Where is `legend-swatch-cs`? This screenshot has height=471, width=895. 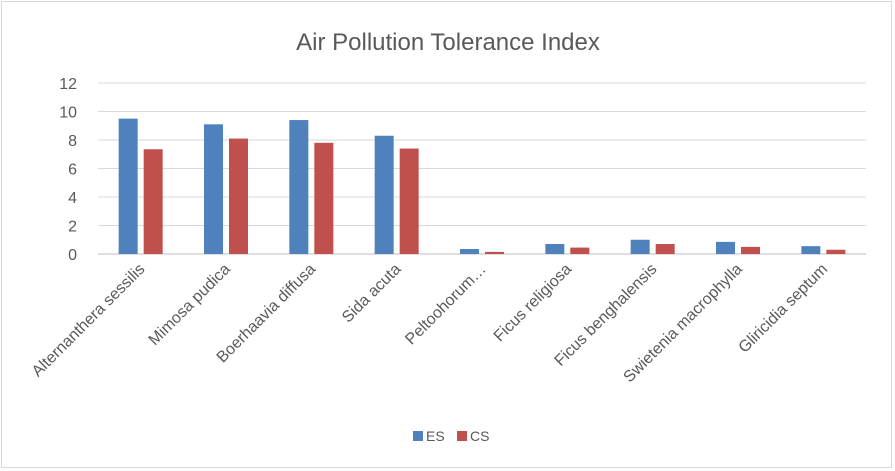 legend-swatch-cs is located at coordinates (462, 436).